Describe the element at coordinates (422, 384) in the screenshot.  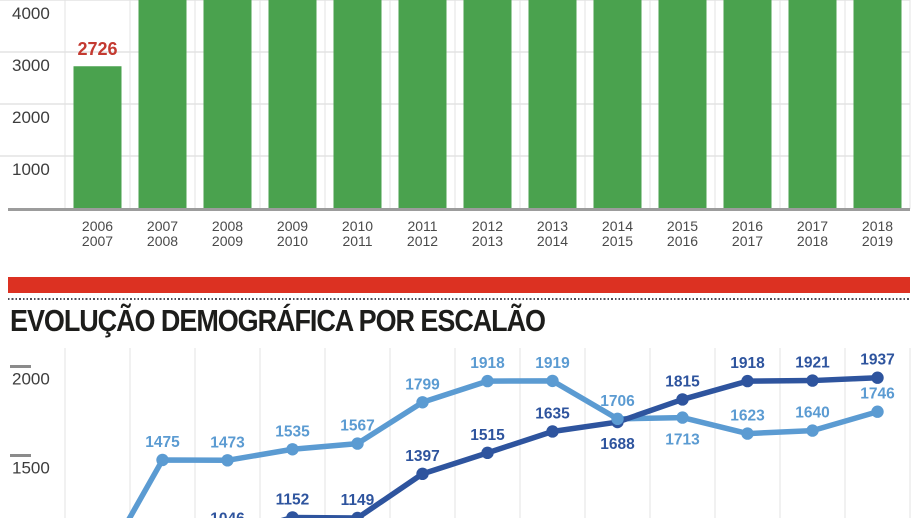
I see `data-point-label: 1799` at that location.